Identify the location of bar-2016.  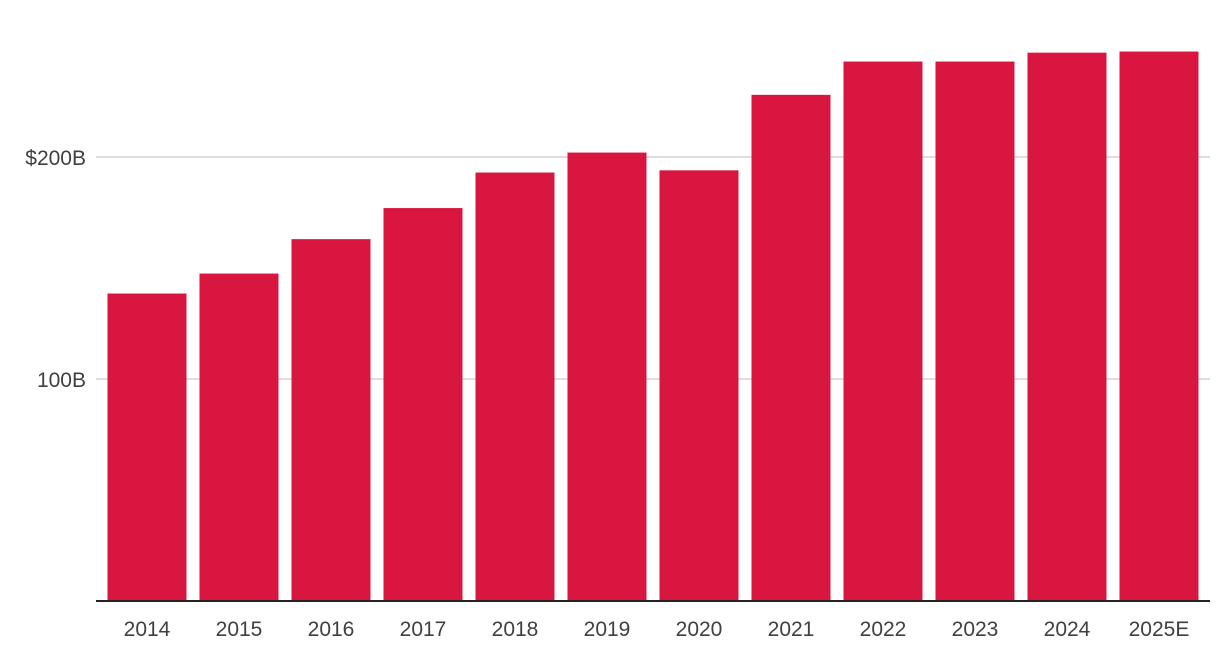
(331, 420).